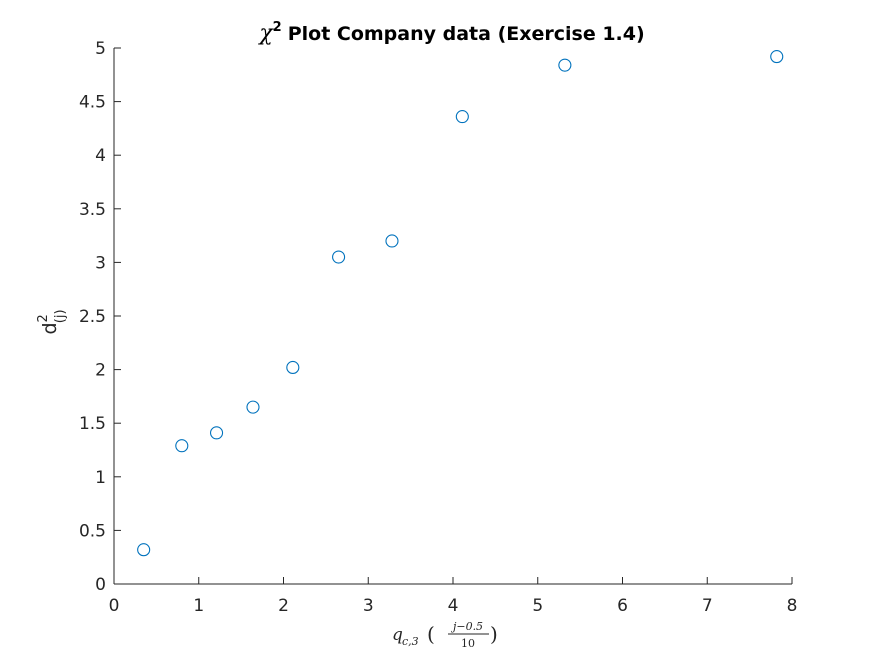 Image resolution: width=875 pixels, height=656 pixels. I want to click on x-tick-label: 8, so click(792, 606).